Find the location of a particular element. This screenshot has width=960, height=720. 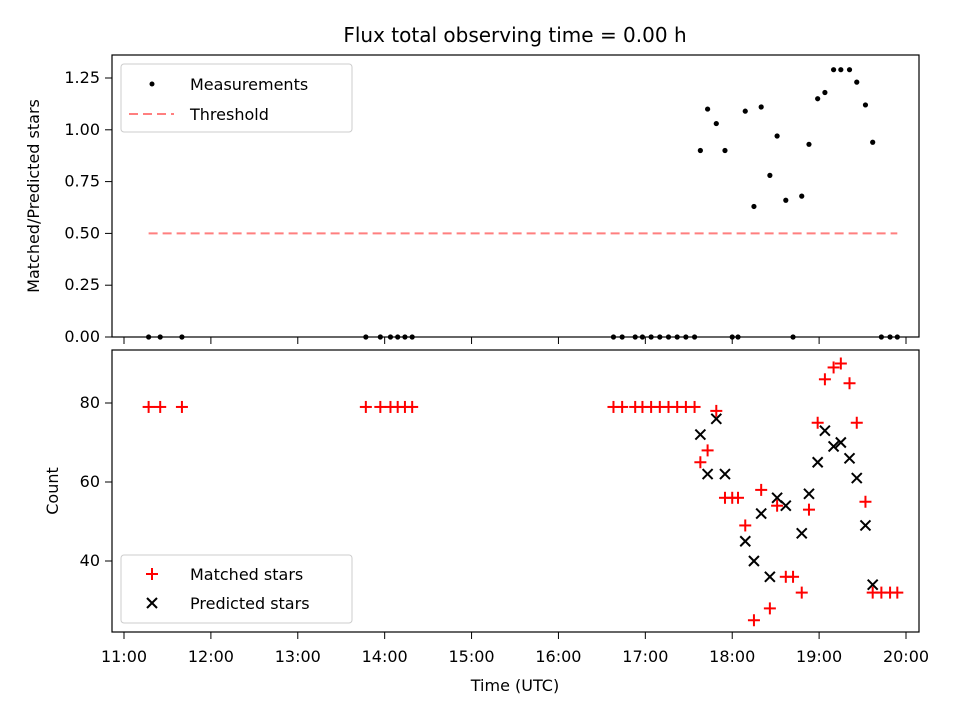

bottom-x-tick-label: 18:00 is located at coordinates (732, 656).